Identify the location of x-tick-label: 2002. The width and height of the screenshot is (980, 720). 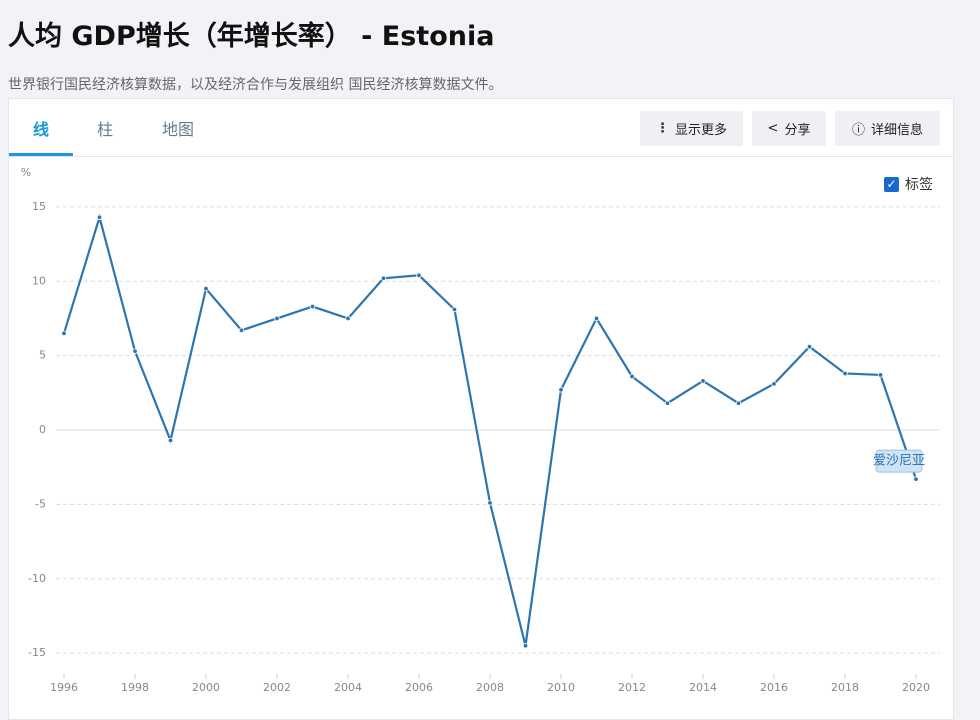
(277, 687).